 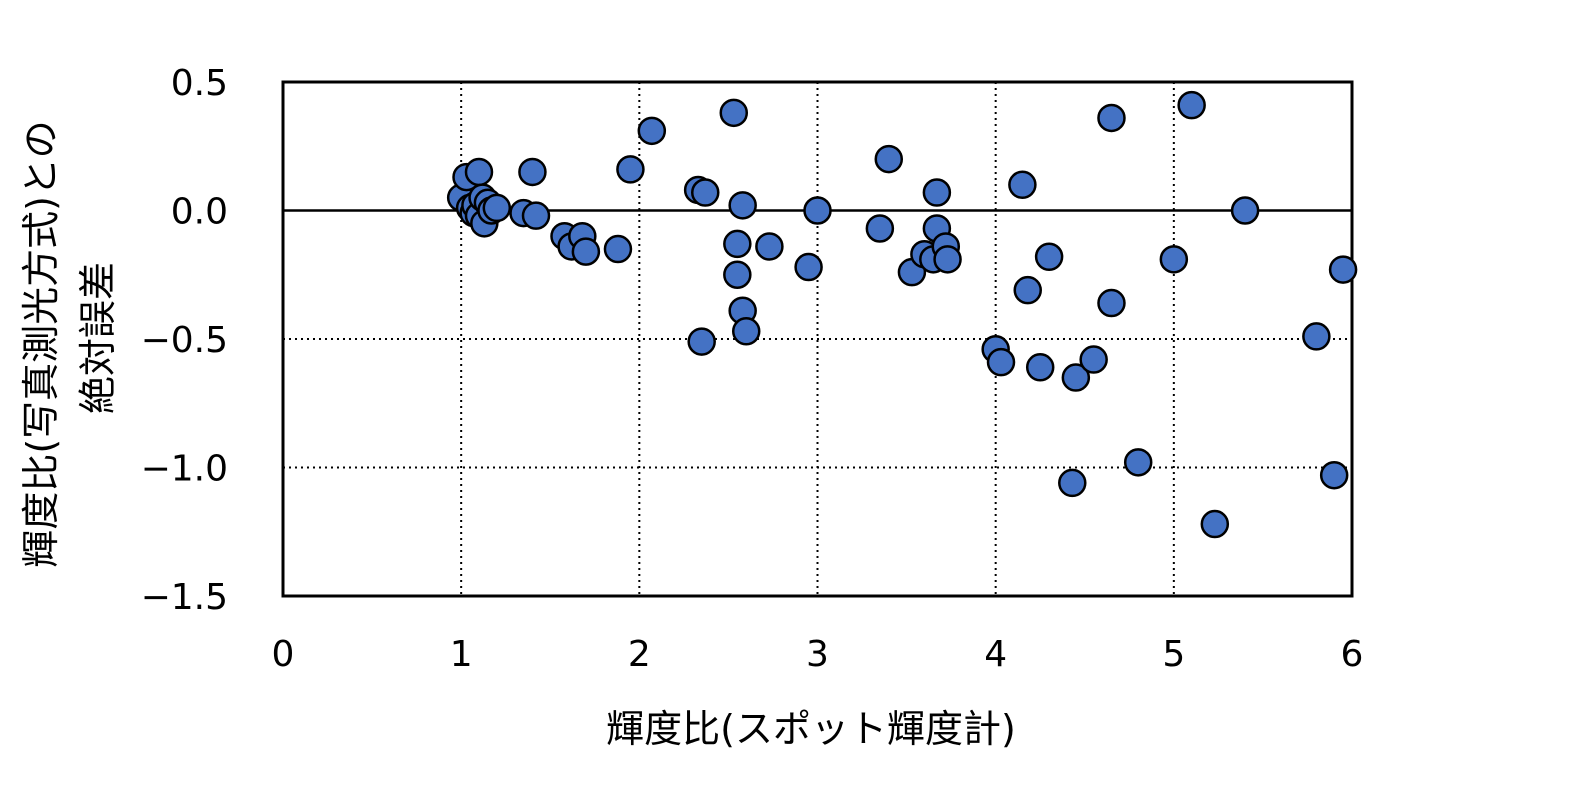 What do you see at coordinates (41, 343) in the screenshot?
I see `y-axis-title-line-1: 輝度比(写真測光方式)との` at bounding box center [41, 343].